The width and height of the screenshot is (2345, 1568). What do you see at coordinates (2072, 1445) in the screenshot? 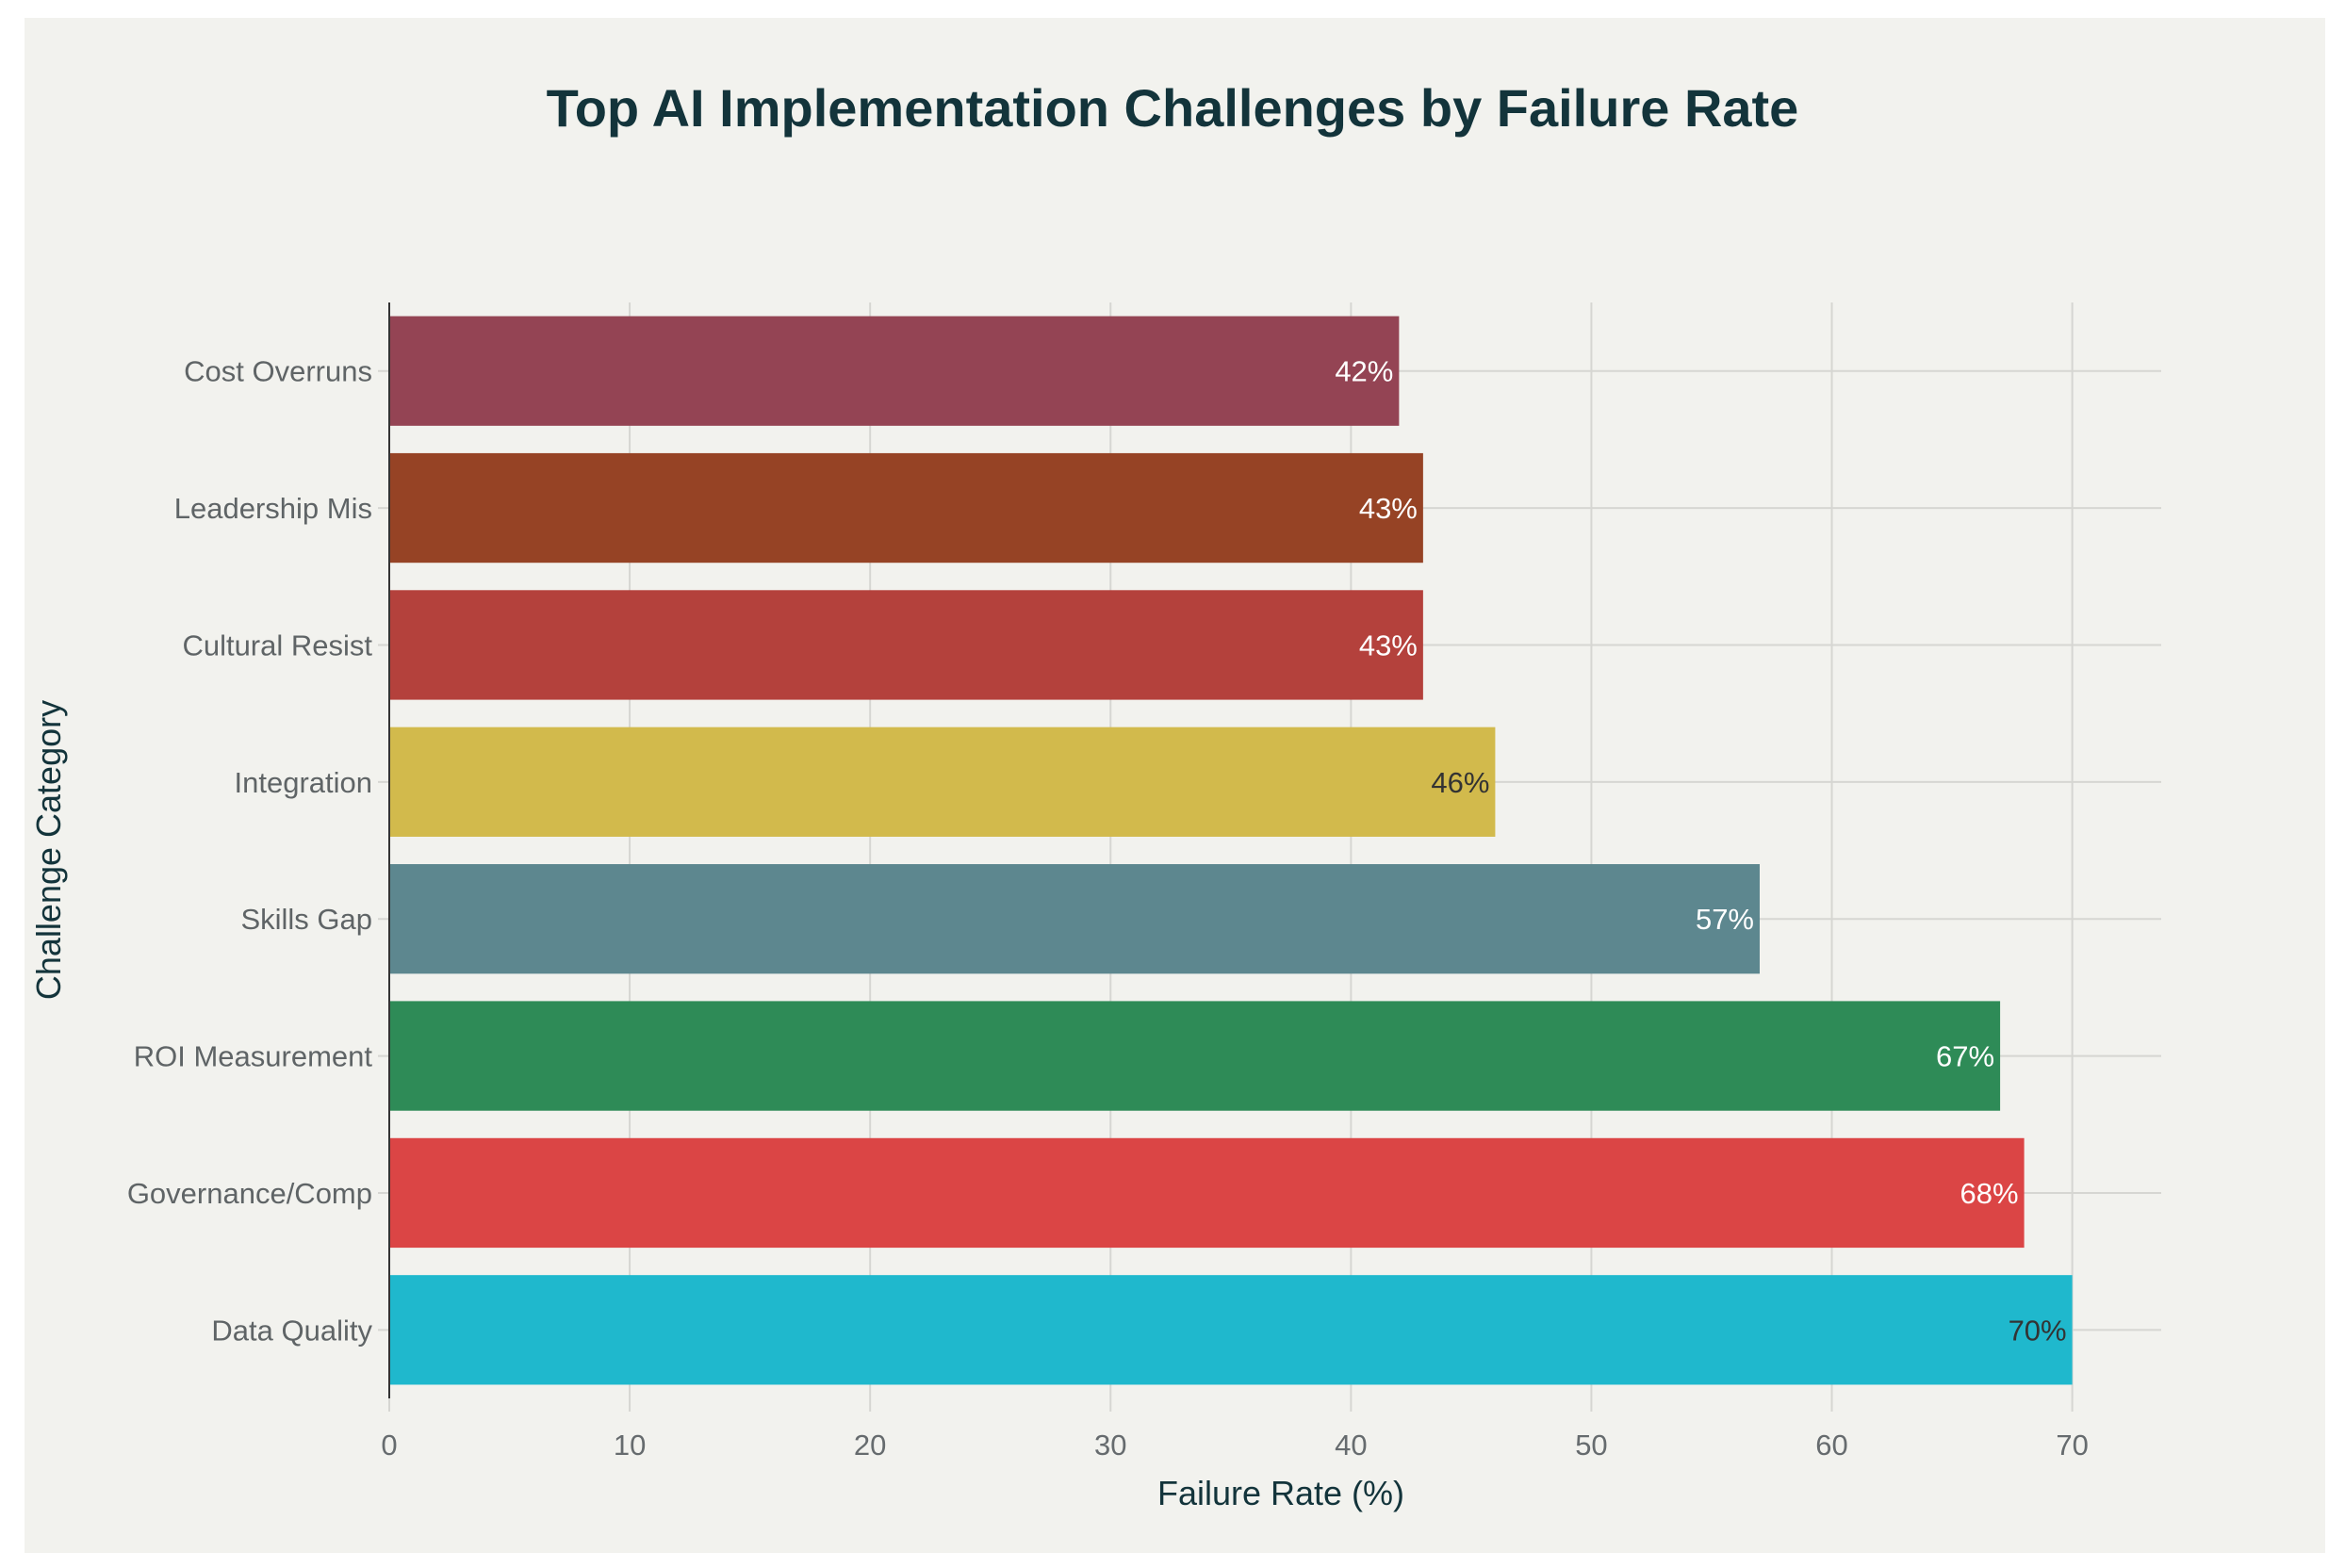
I see `x-tick-label: 70` at bounding box center [2072, 1445].